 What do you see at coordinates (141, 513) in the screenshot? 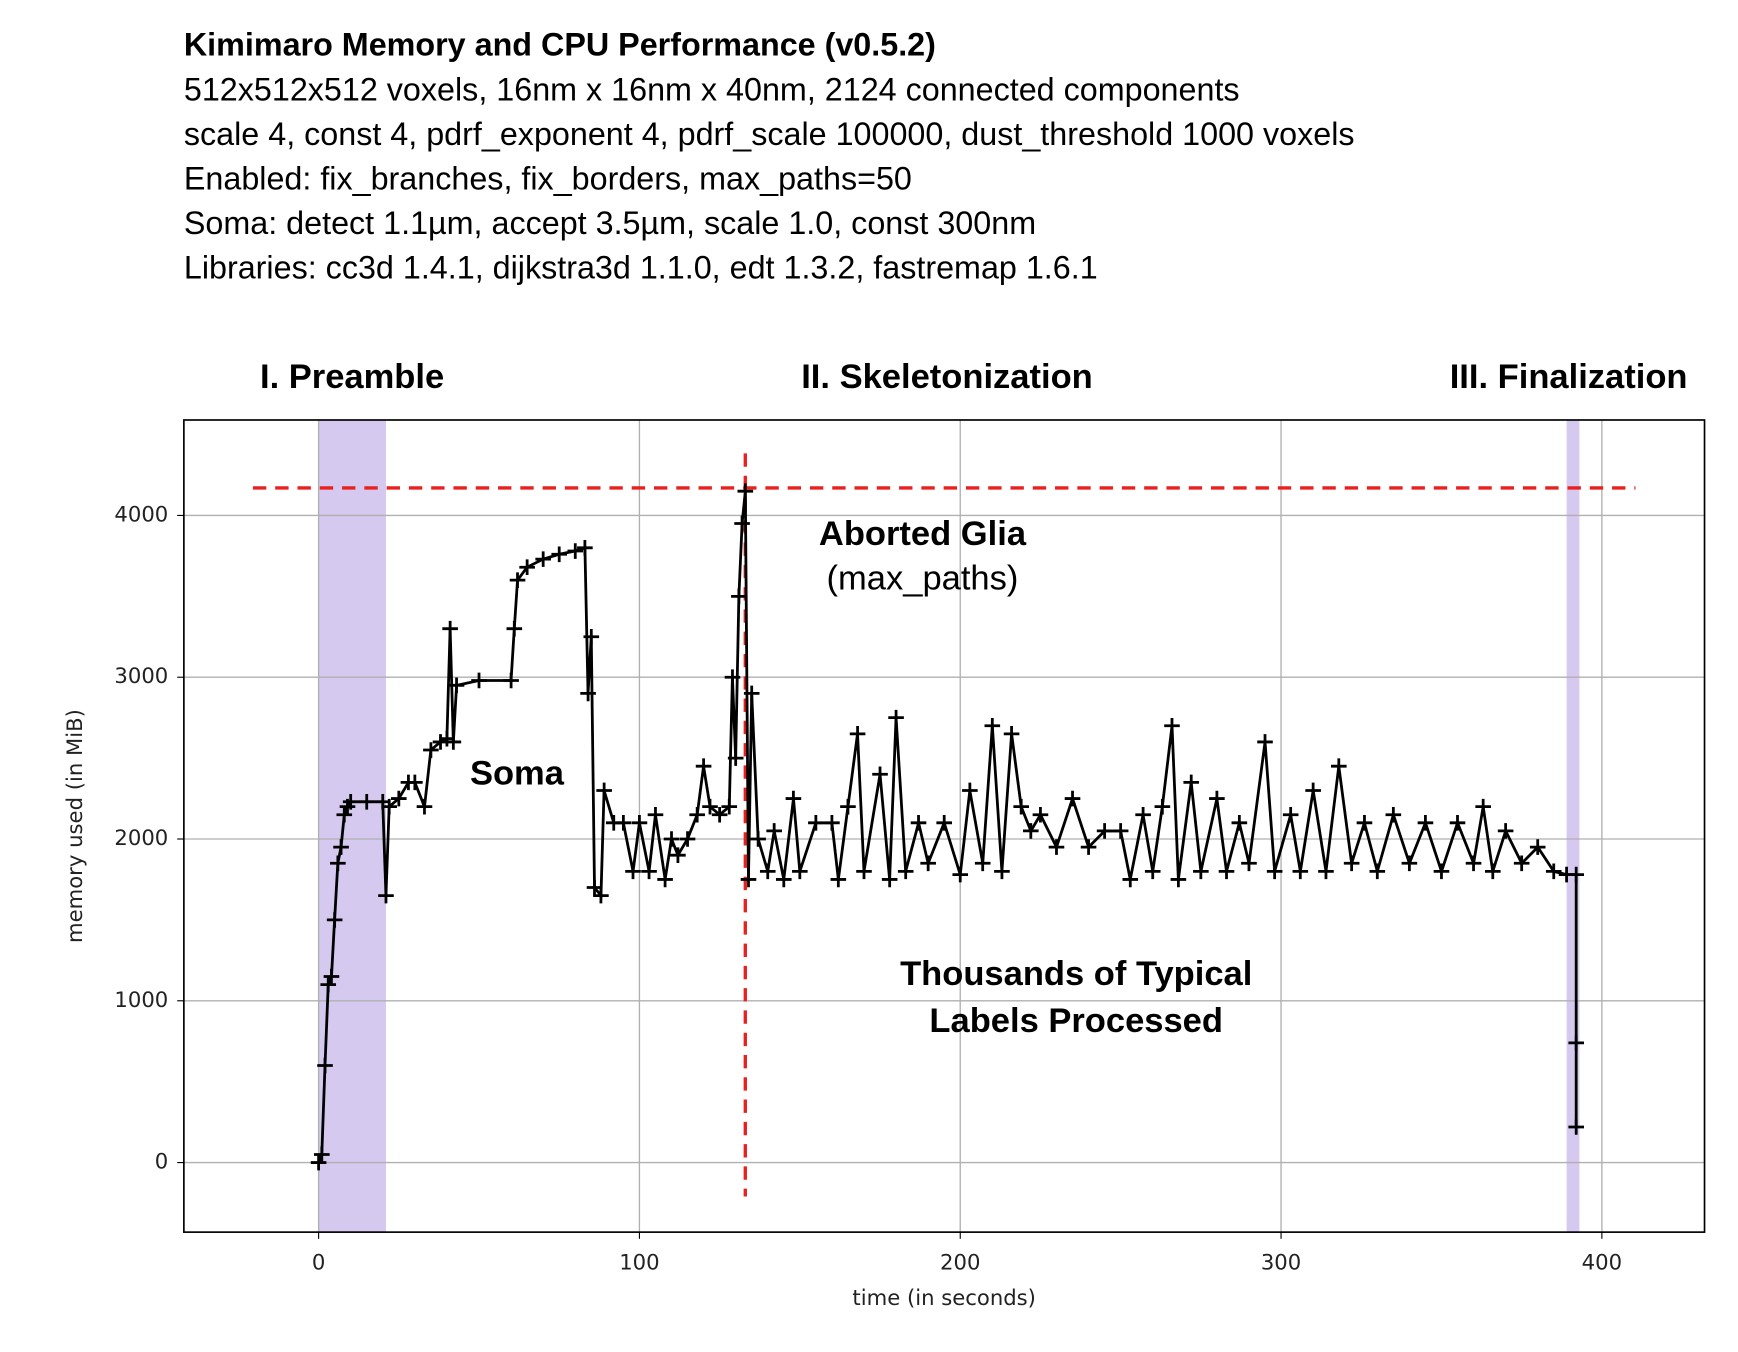
I see `y-tick-label: 4000` at bounding box center [141, 513].